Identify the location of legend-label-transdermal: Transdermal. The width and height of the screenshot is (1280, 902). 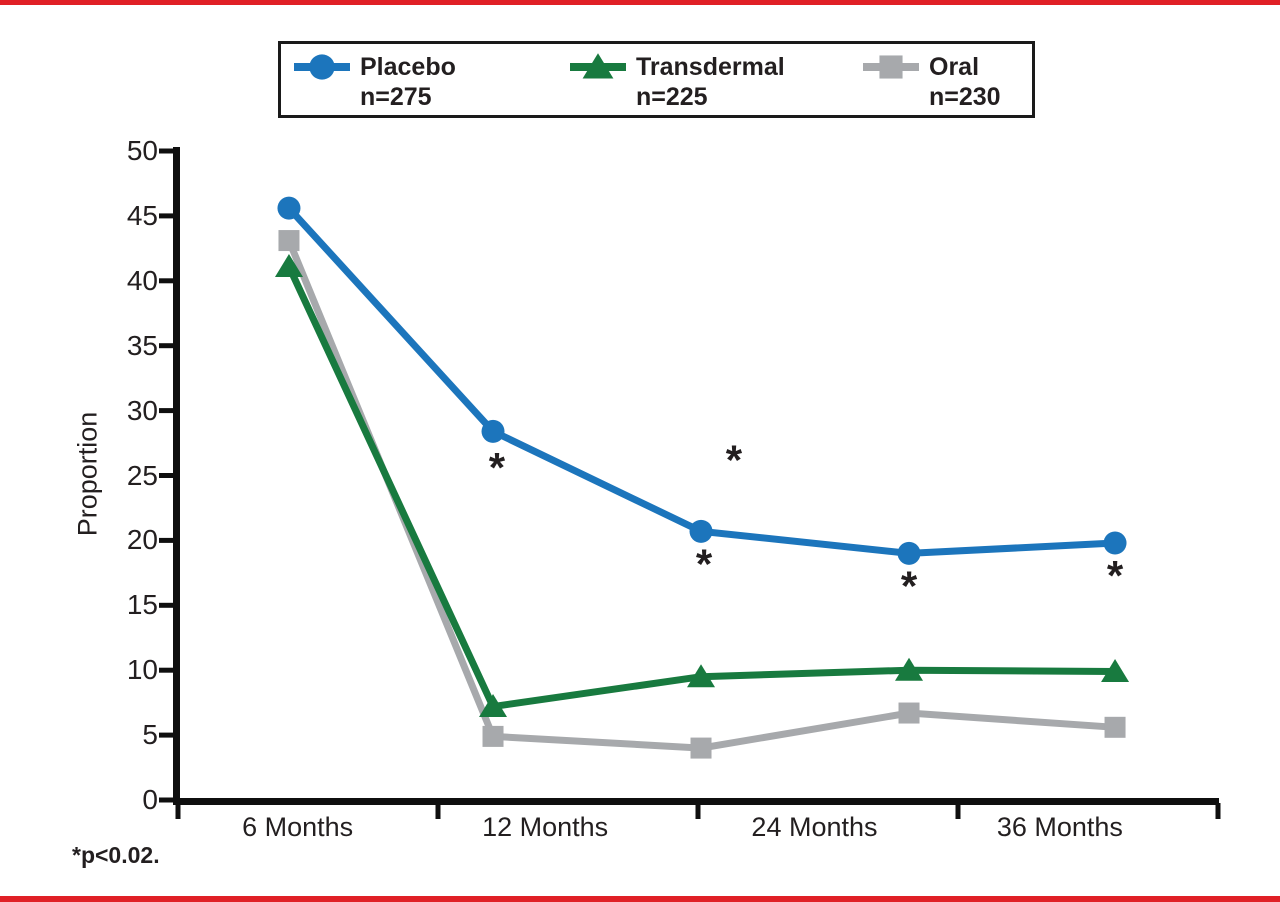
(710, 67).